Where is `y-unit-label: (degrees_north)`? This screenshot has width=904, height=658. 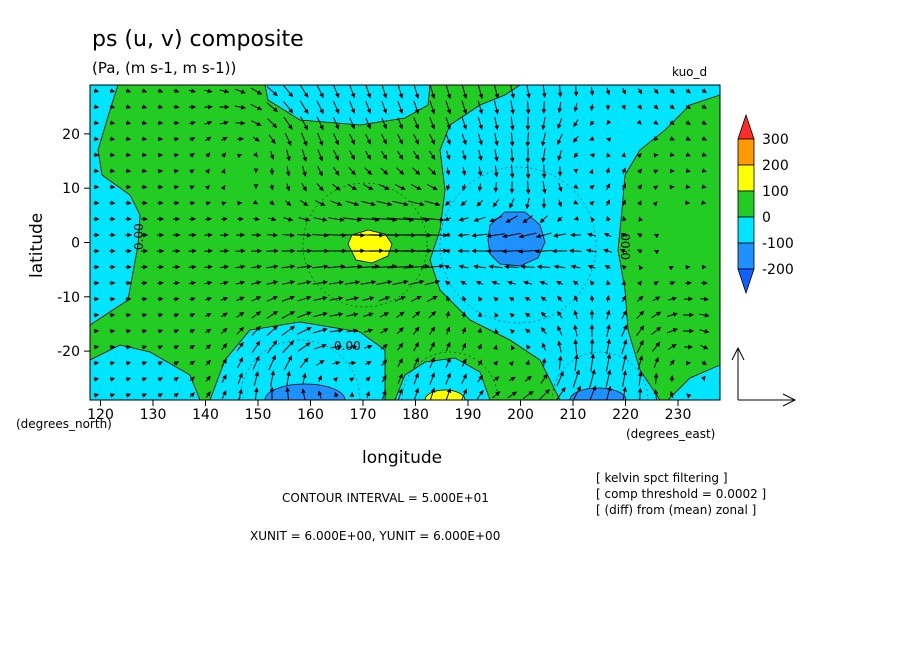 y-unit-label: (degrees_north) is located at coordinates (64, 424).